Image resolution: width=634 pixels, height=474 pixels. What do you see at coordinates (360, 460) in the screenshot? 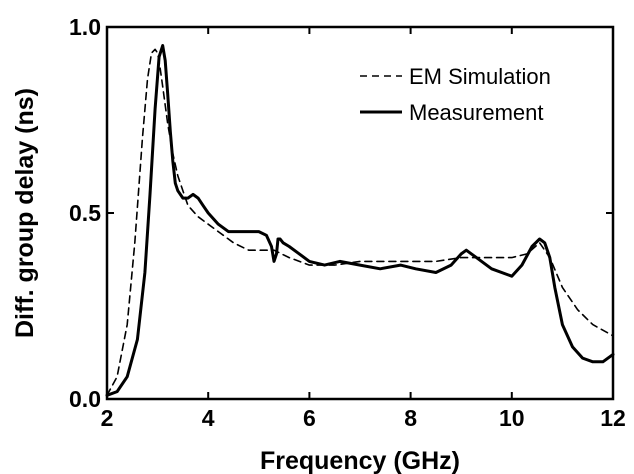
I see `x-axis-title: Frequency (GHz)` at bounding box center [360, 460].